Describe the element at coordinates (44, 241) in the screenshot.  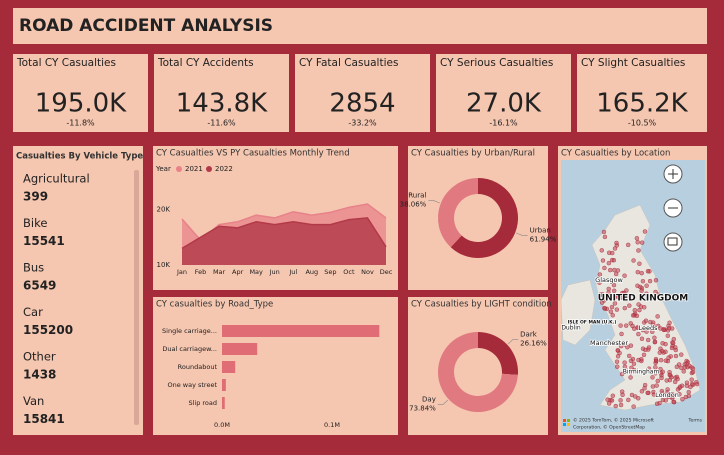
I see `vehicle-value: 15541` at that location.